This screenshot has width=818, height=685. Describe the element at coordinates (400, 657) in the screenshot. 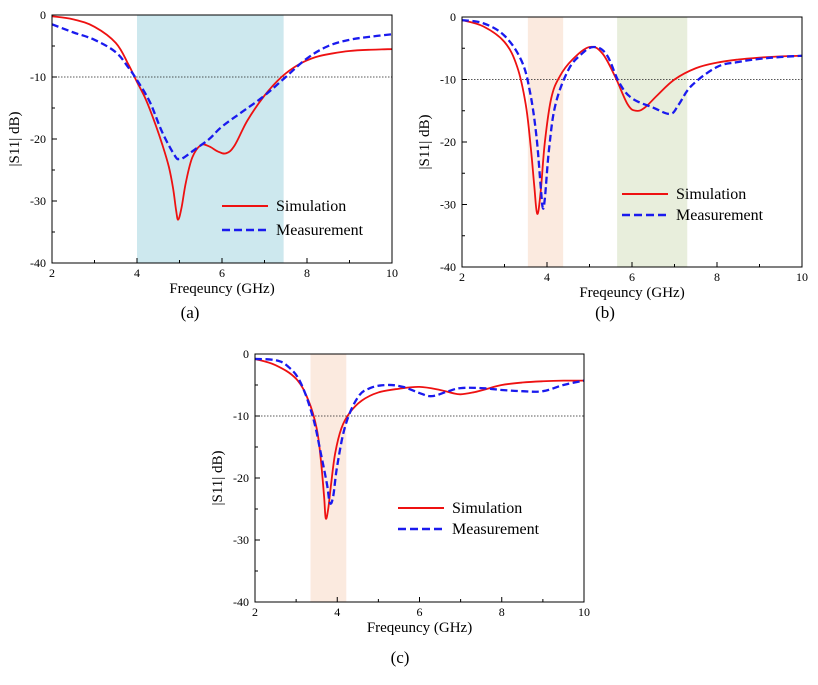

I see `panel-label: (c)` at that location.